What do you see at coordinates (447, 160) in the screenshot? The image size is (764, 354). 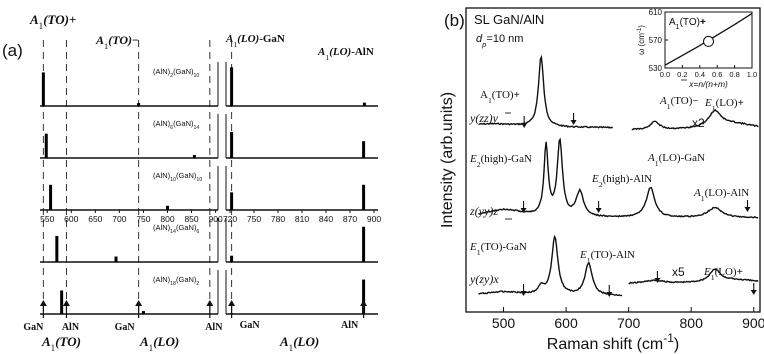 I see `y-axis-label: Intensity (arb.units)` at bounding box center [447, 160].